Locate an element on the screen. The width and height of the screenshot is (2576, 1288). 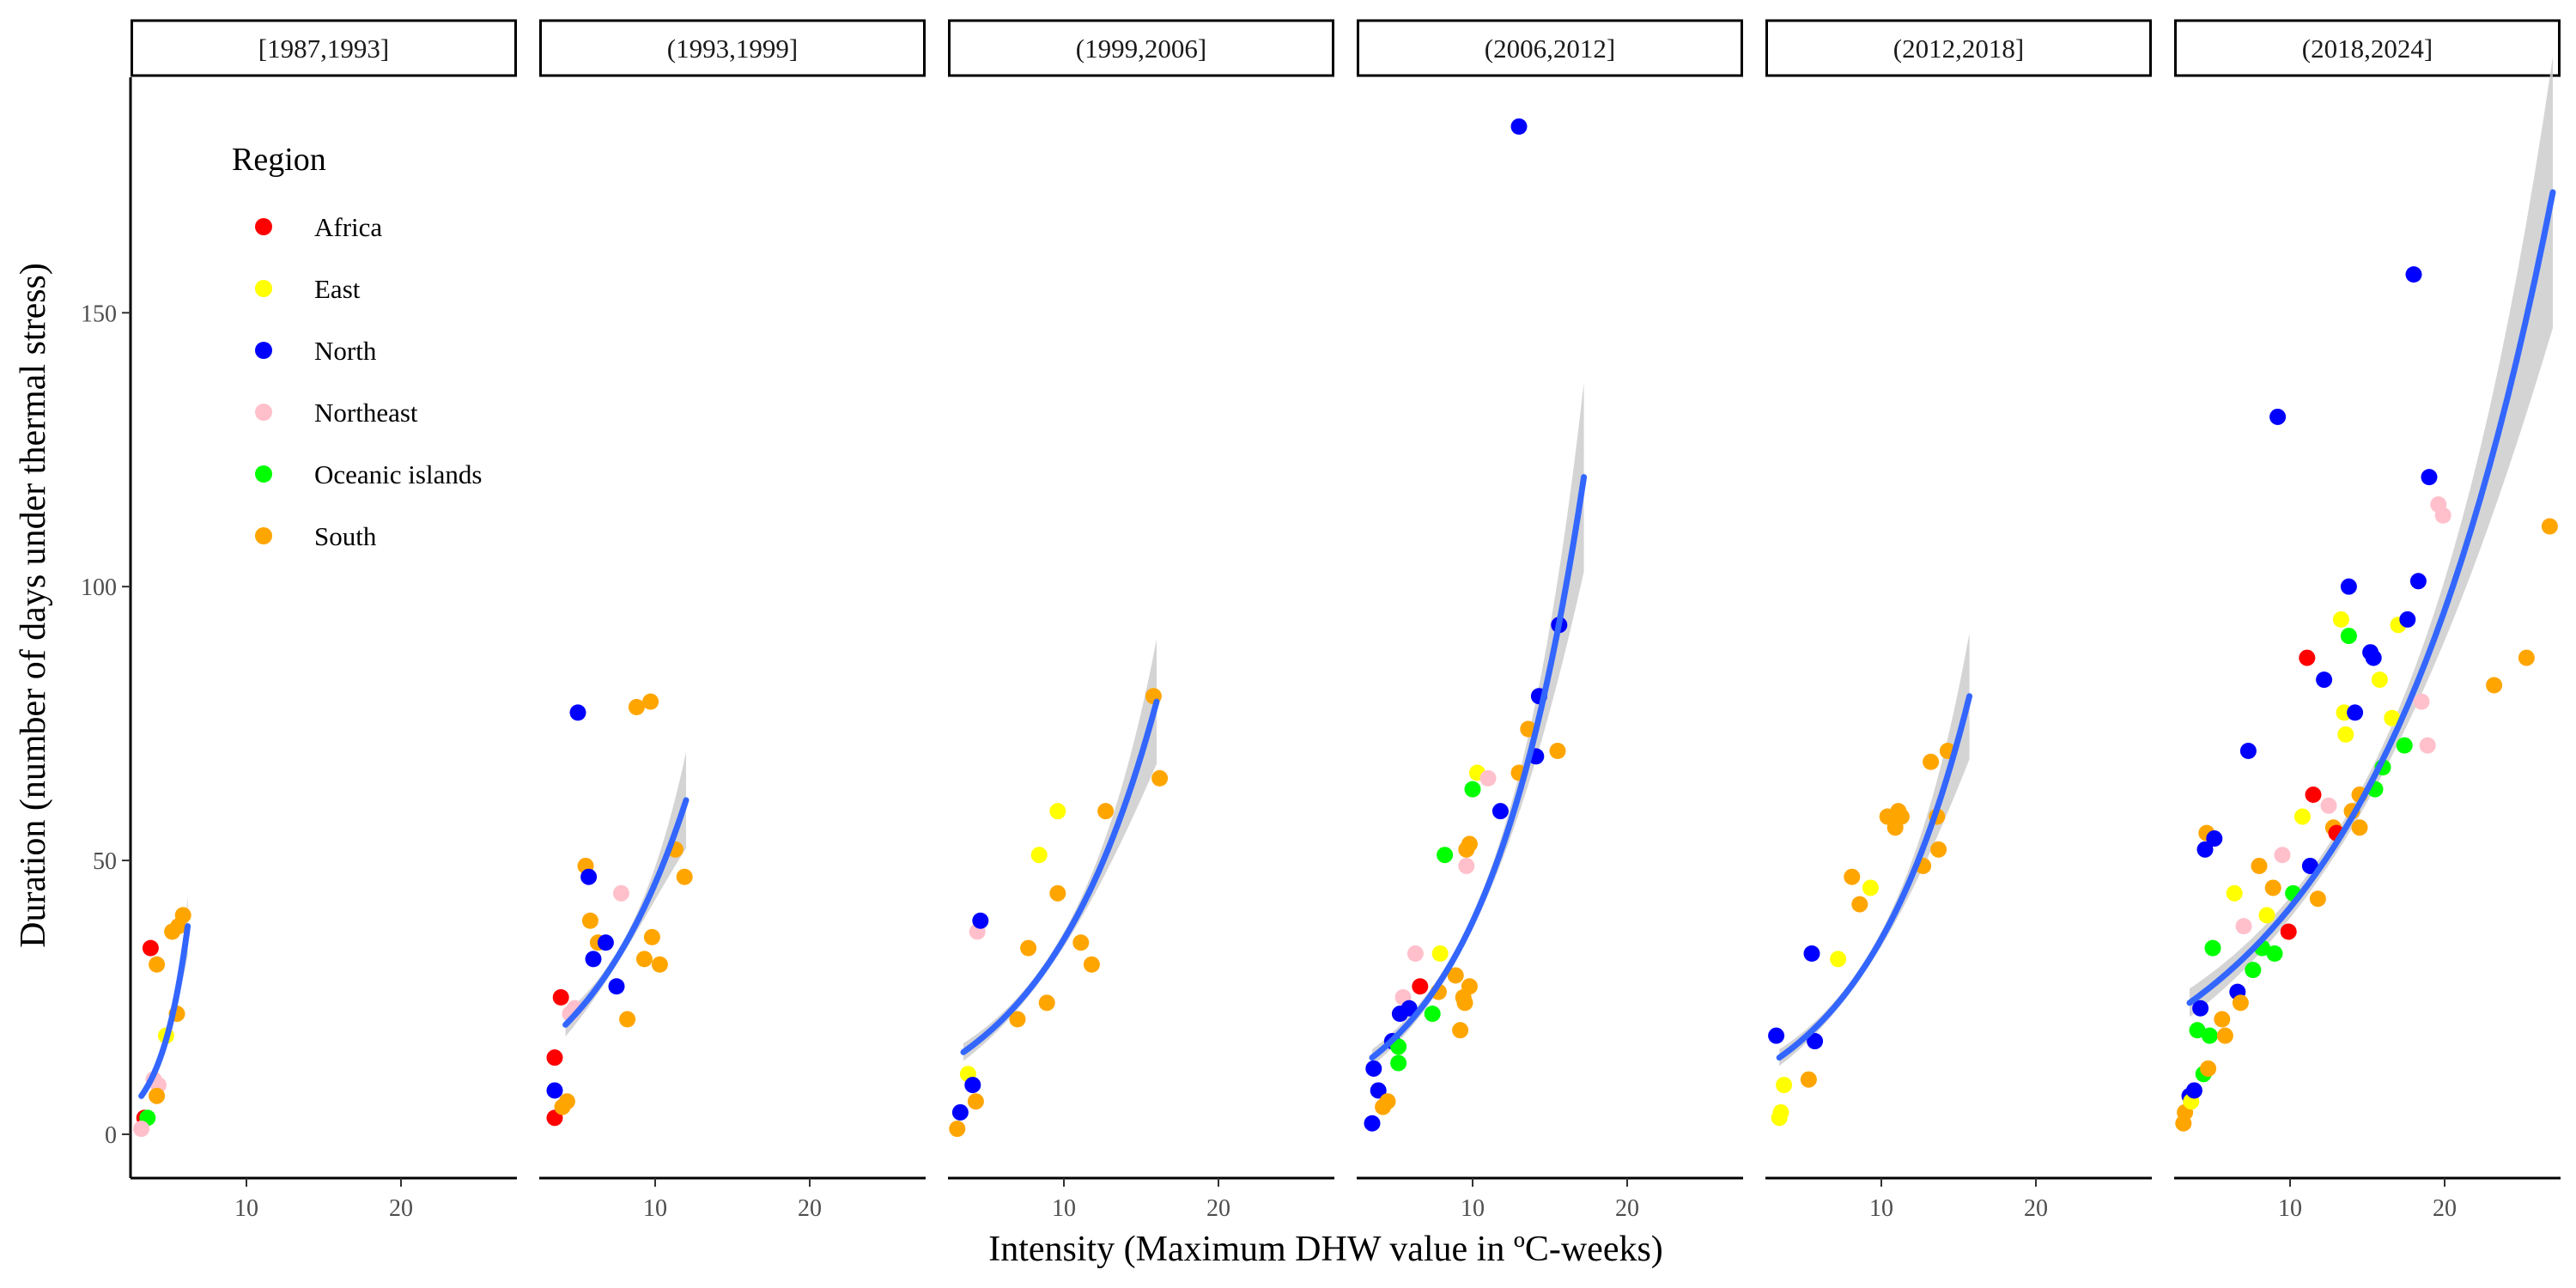
legend-entry: Oceanic islands is located at coordinates (368, 474).